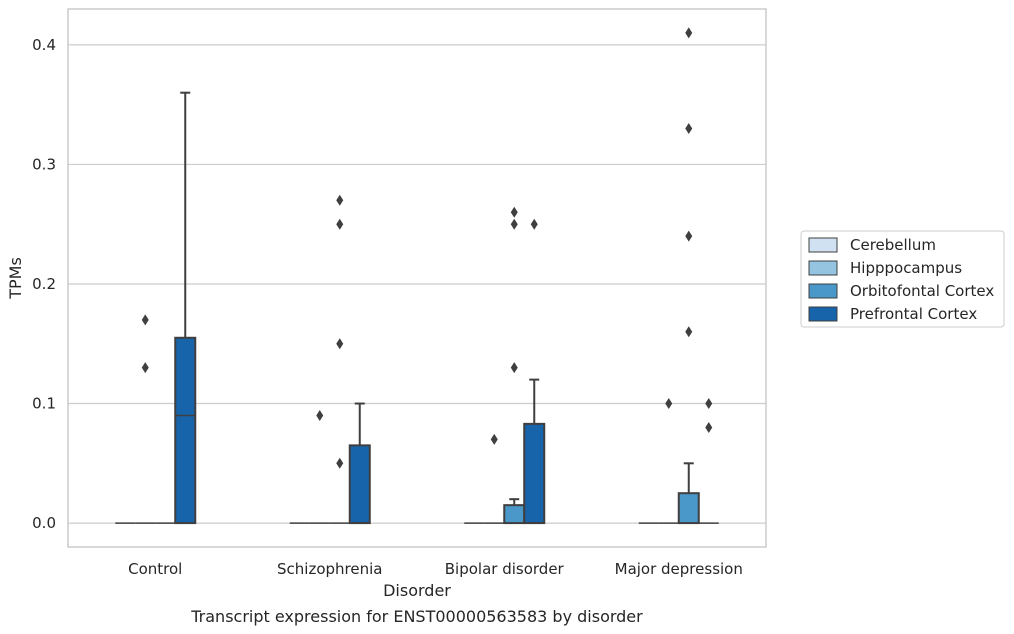  I want to click on box-hipppocampus-control, so click(145, 419).